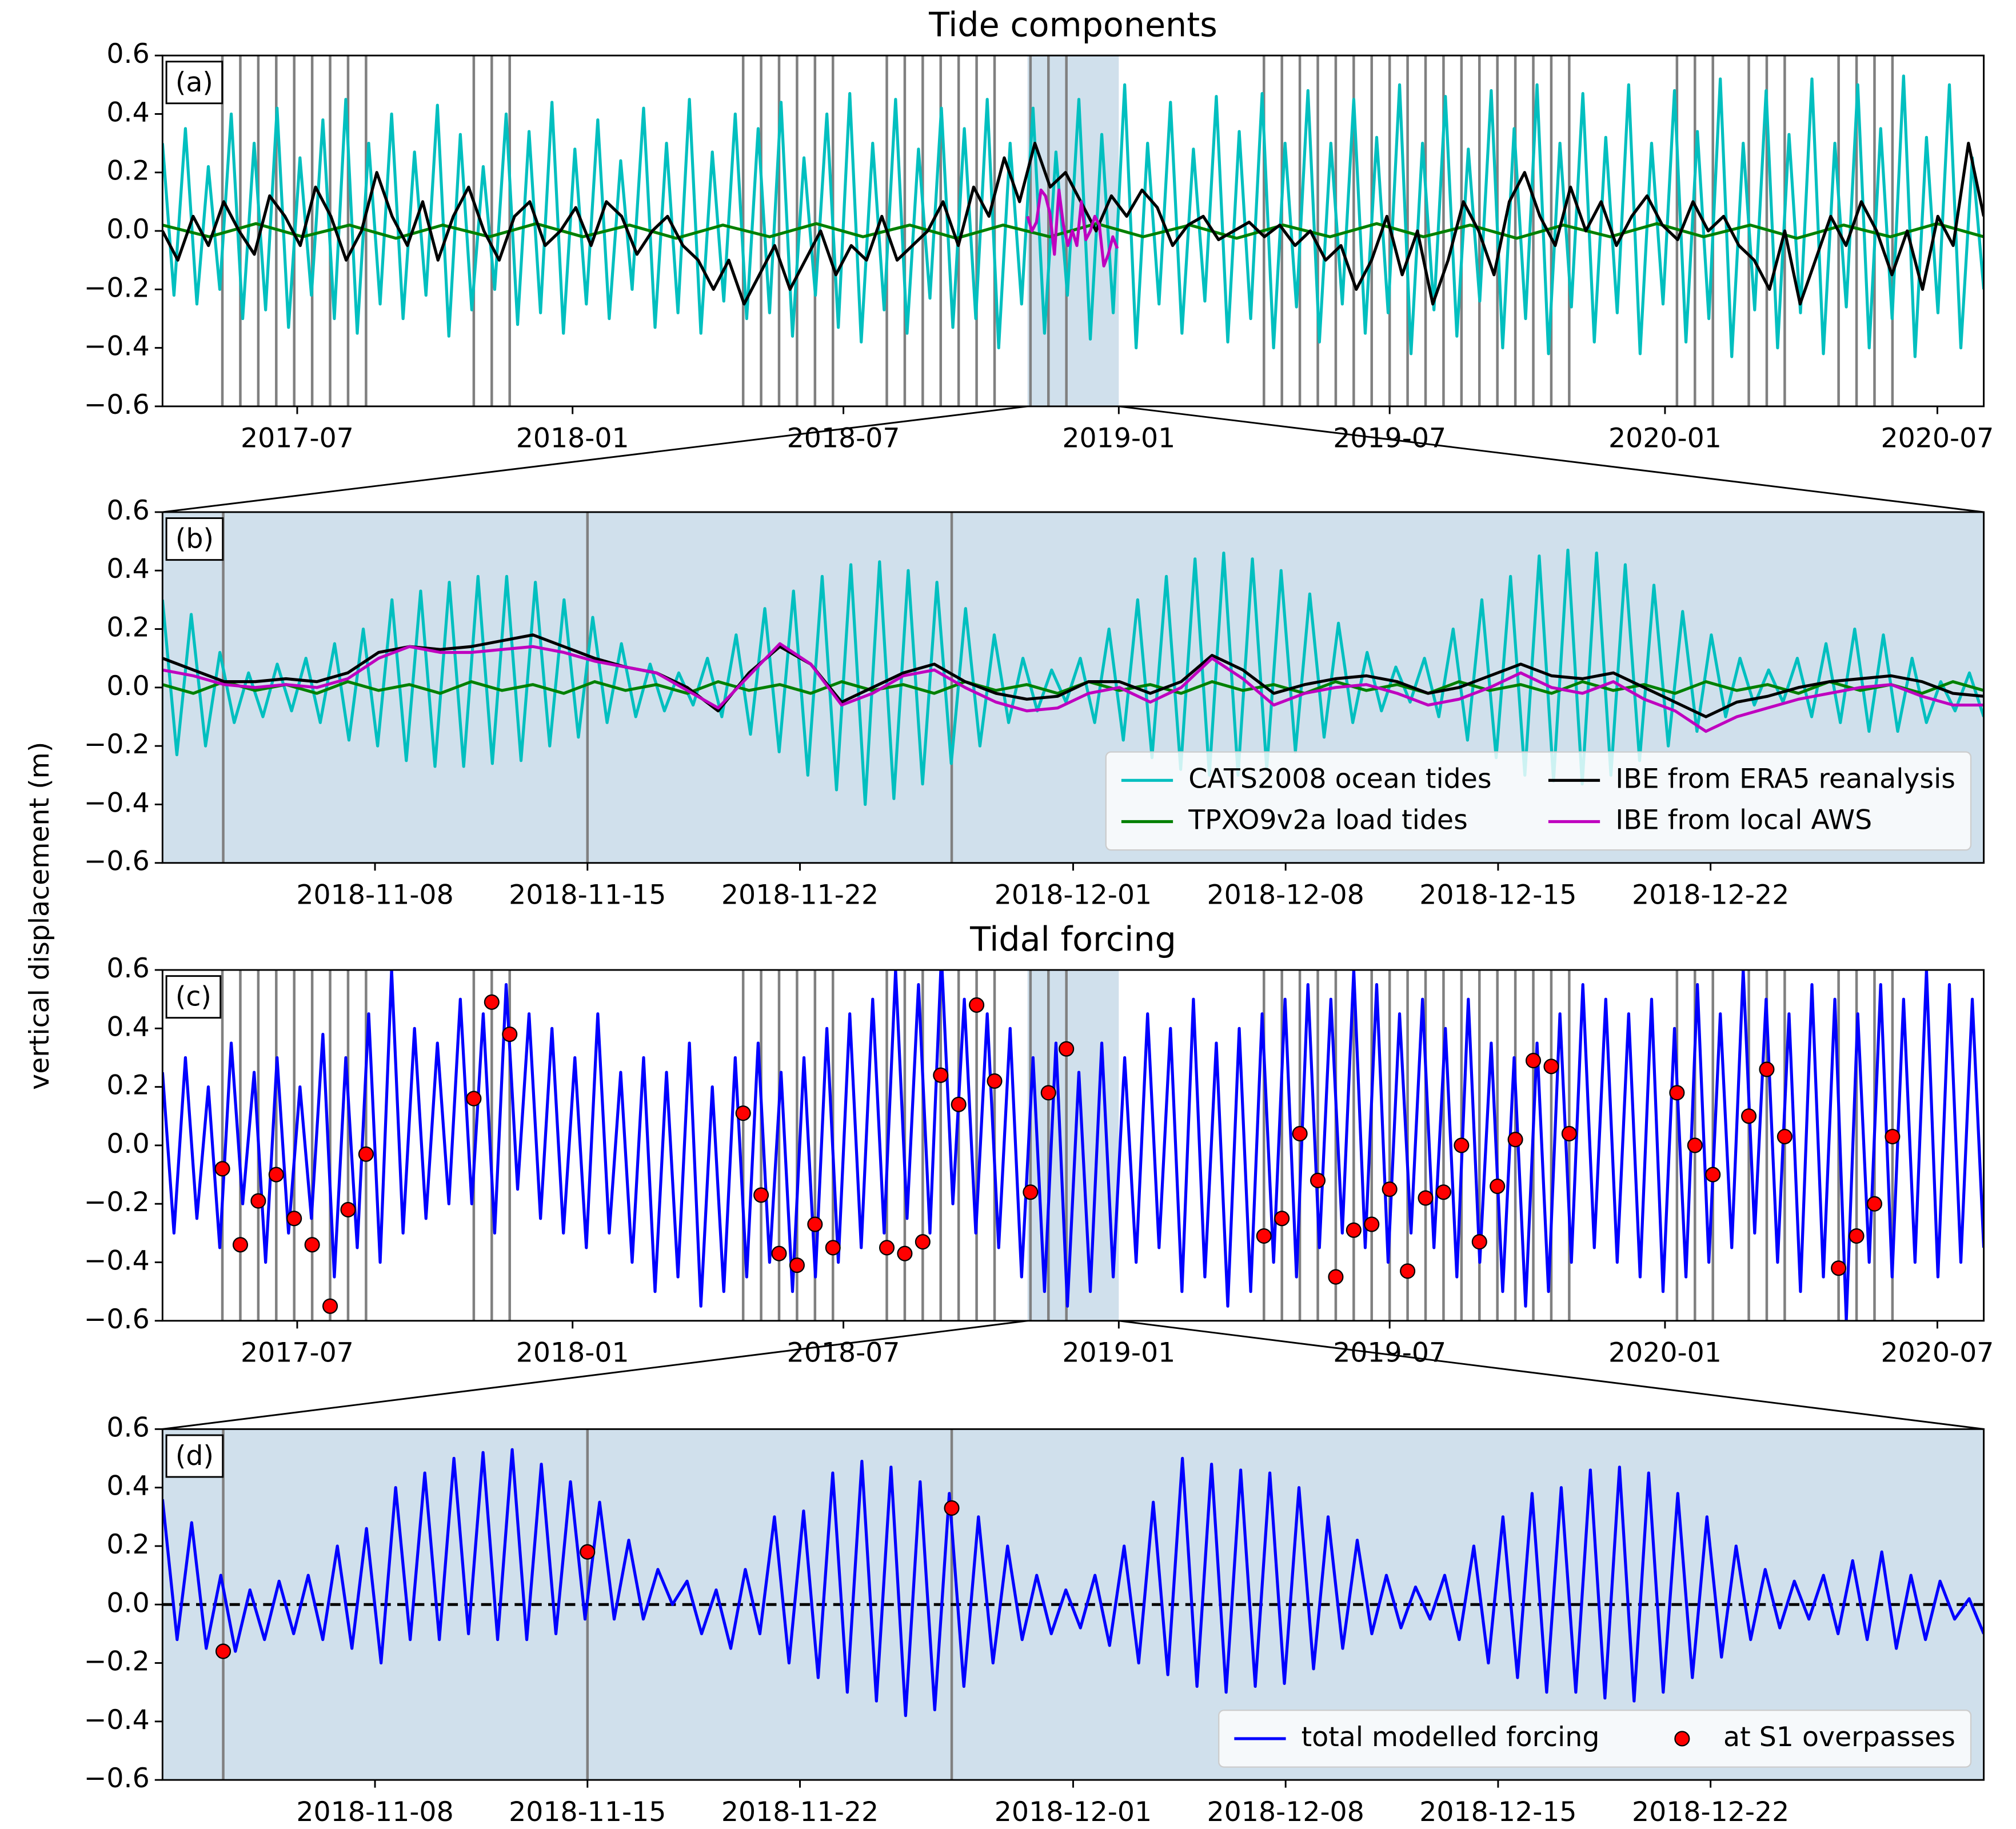 The width and height of the screenshot is (2016, 1829). Describe the element at coordinates (1072, 25) in the screenshot. I see `panel-title: Tide components` at that location.